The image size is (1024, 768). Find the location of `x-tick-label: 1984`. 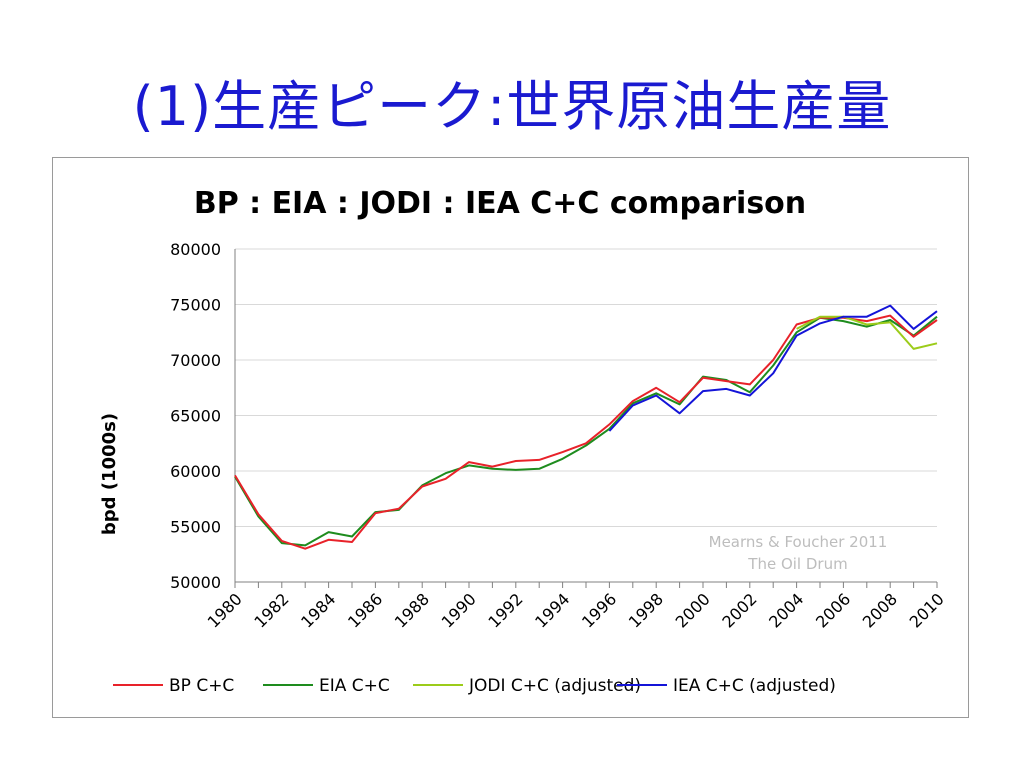

x-tick-label: 1984 is located at coordinates (318, 610).